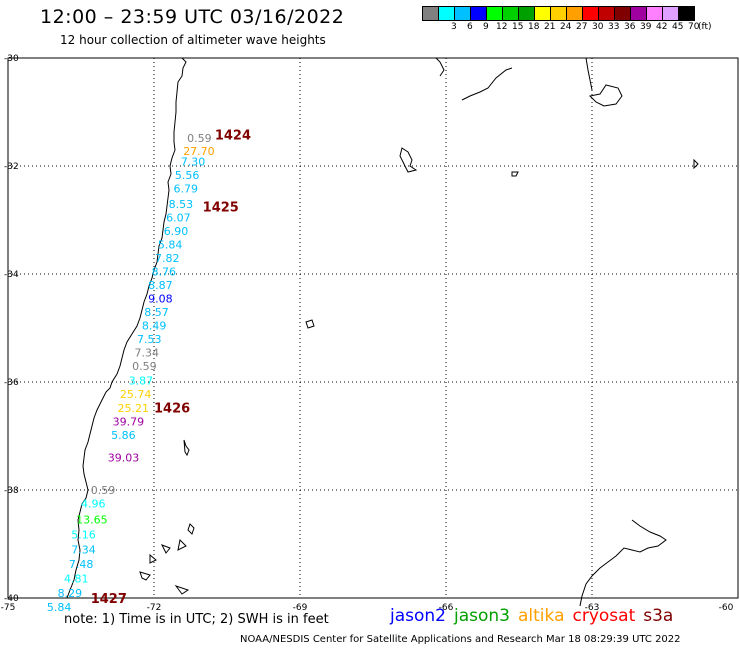  Describe the element at coordinates (11, 383) in the screenshot. I see `latitude-label: -36` at that location.